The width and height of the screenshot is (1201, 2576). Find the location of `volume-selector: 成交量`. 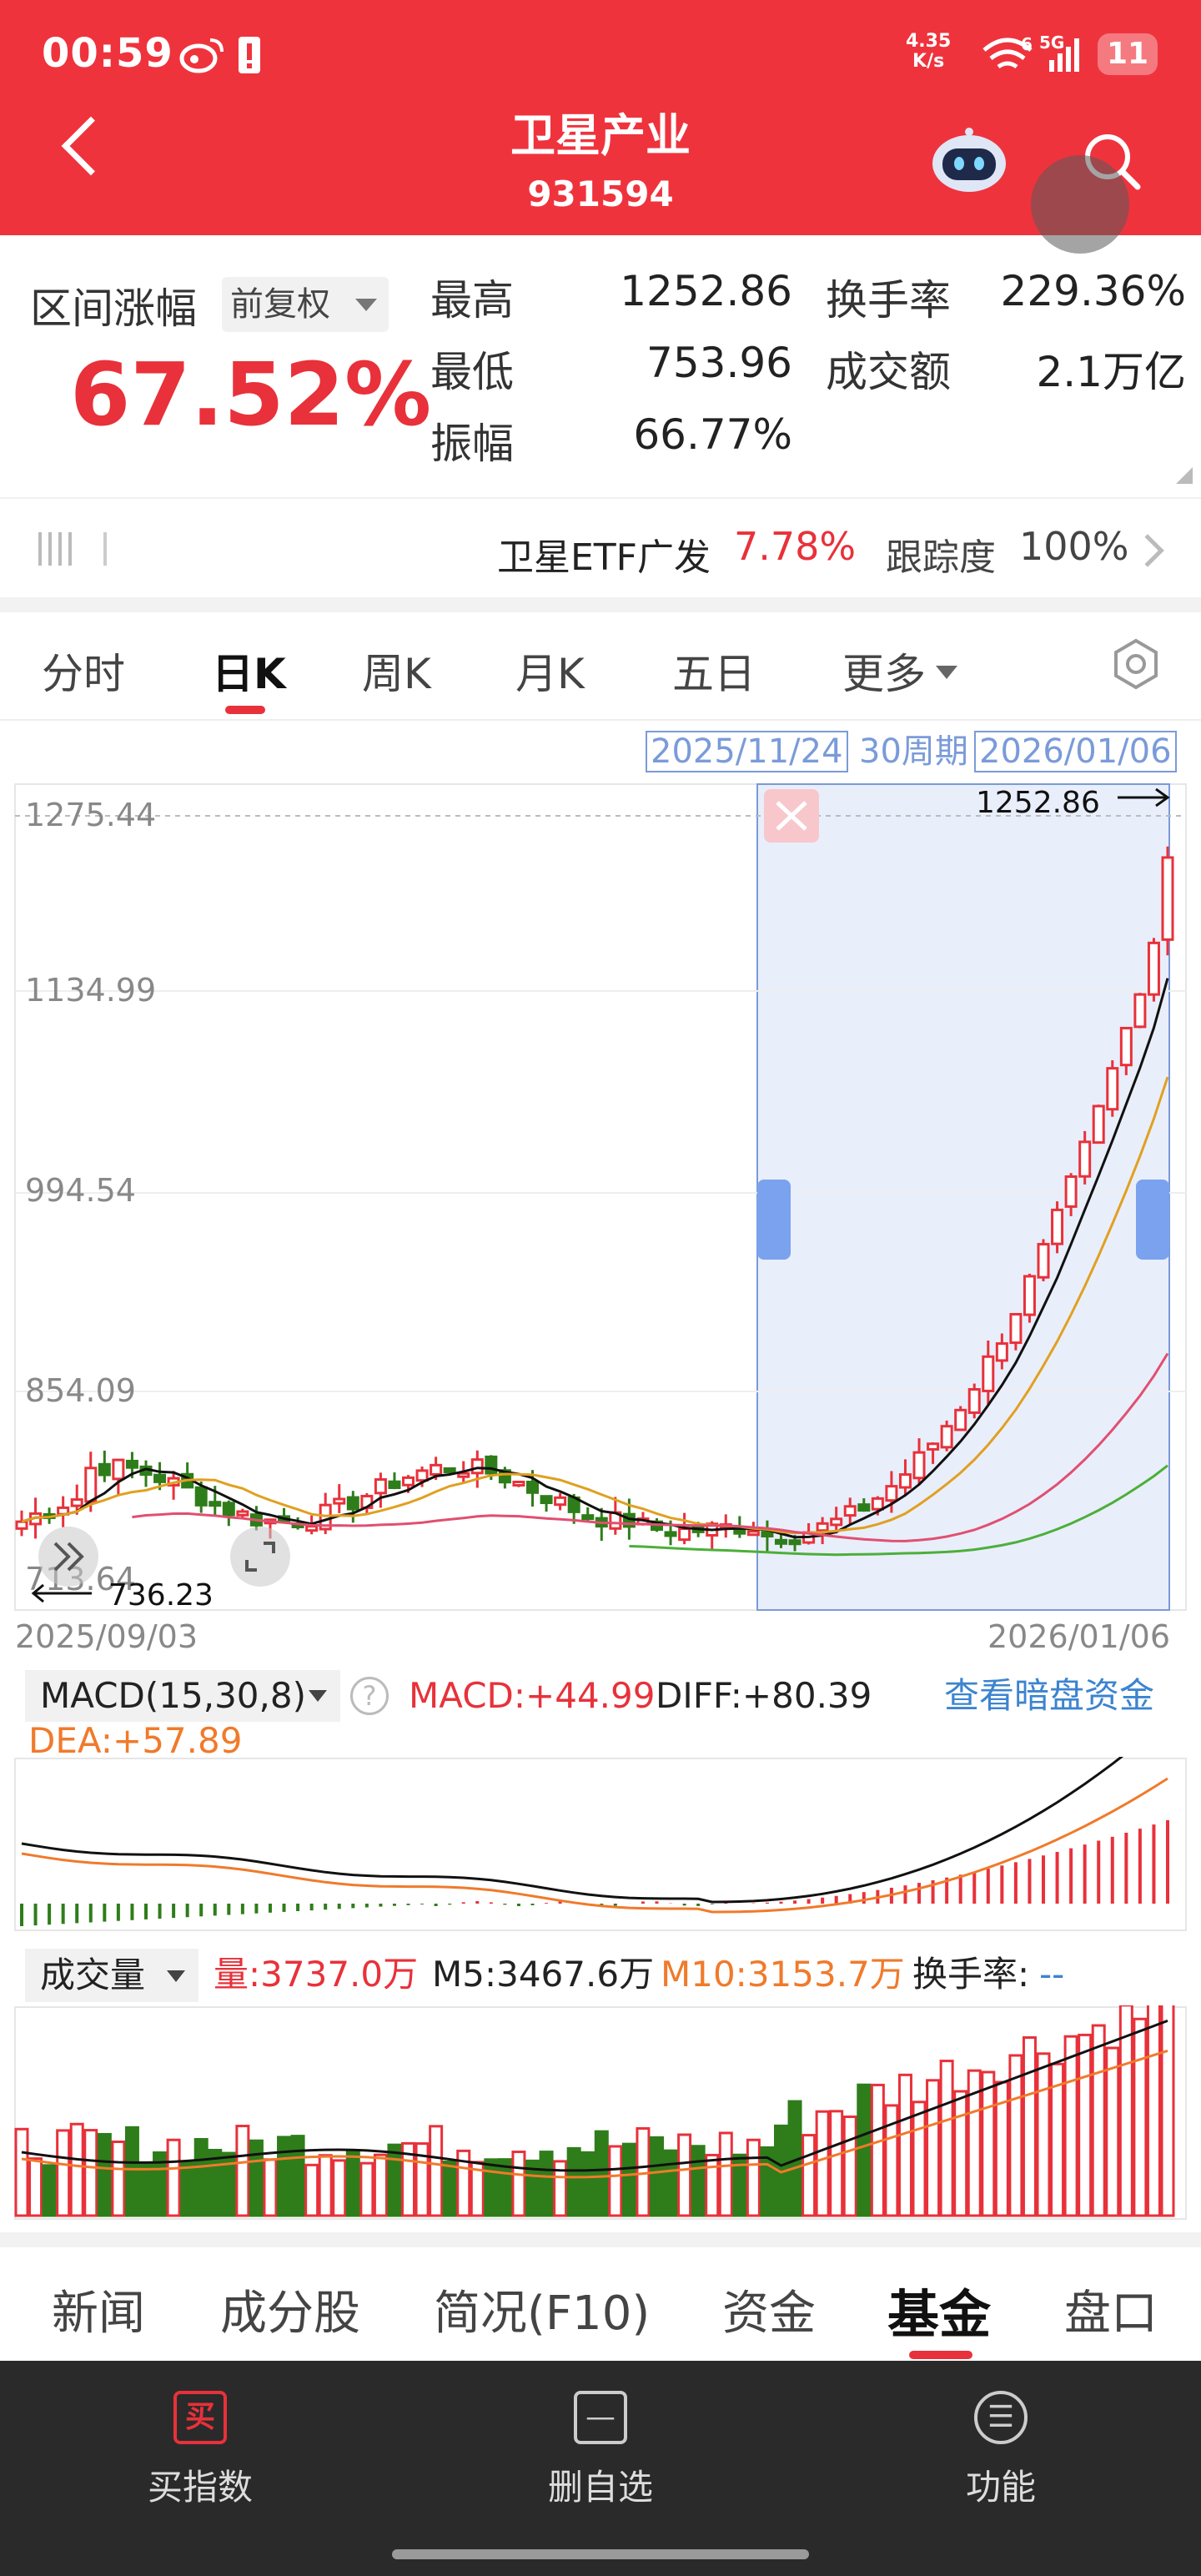

volume-selector: 成交量 is located at coordinates (111, 1975).